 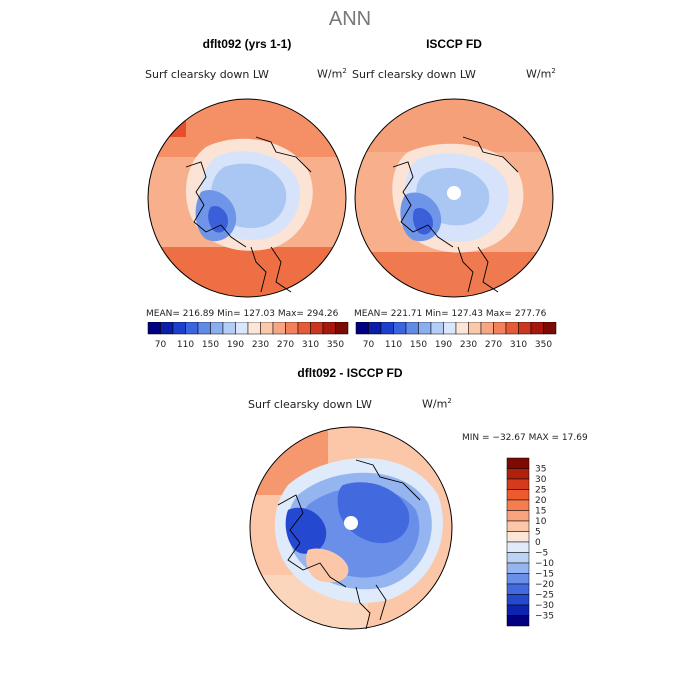 What do you see at coordinates (541, 74) in the screenshot?
I see `panel-2-units: W/m2` at bounding box center [541, 74].